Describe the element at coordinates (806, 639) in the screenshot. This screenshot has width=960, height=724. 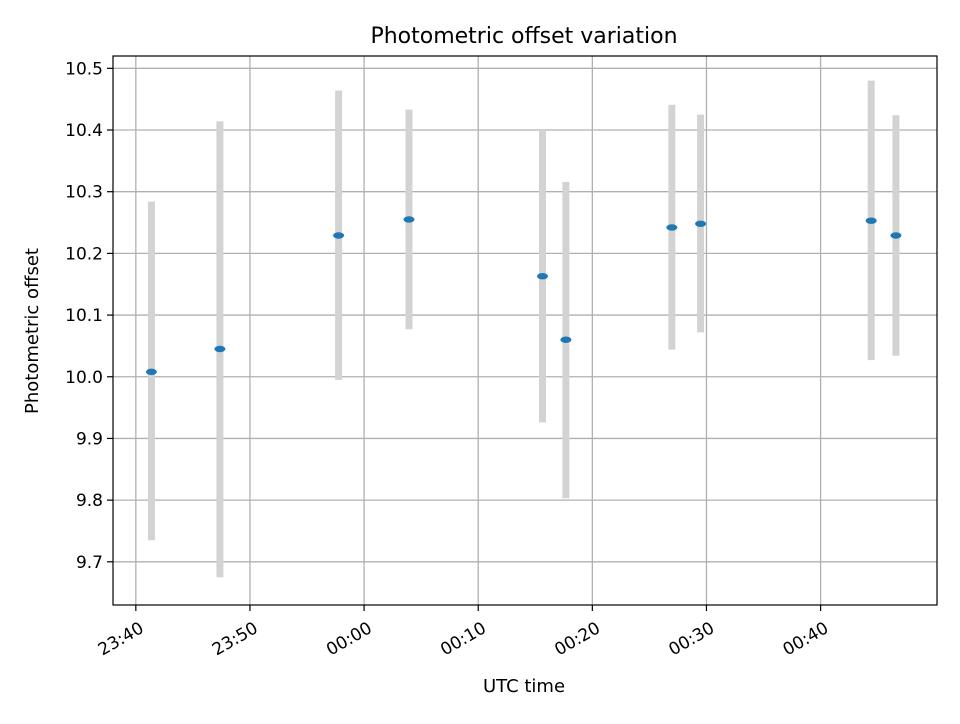
I see `x-tick-label: 00:40` at that location.